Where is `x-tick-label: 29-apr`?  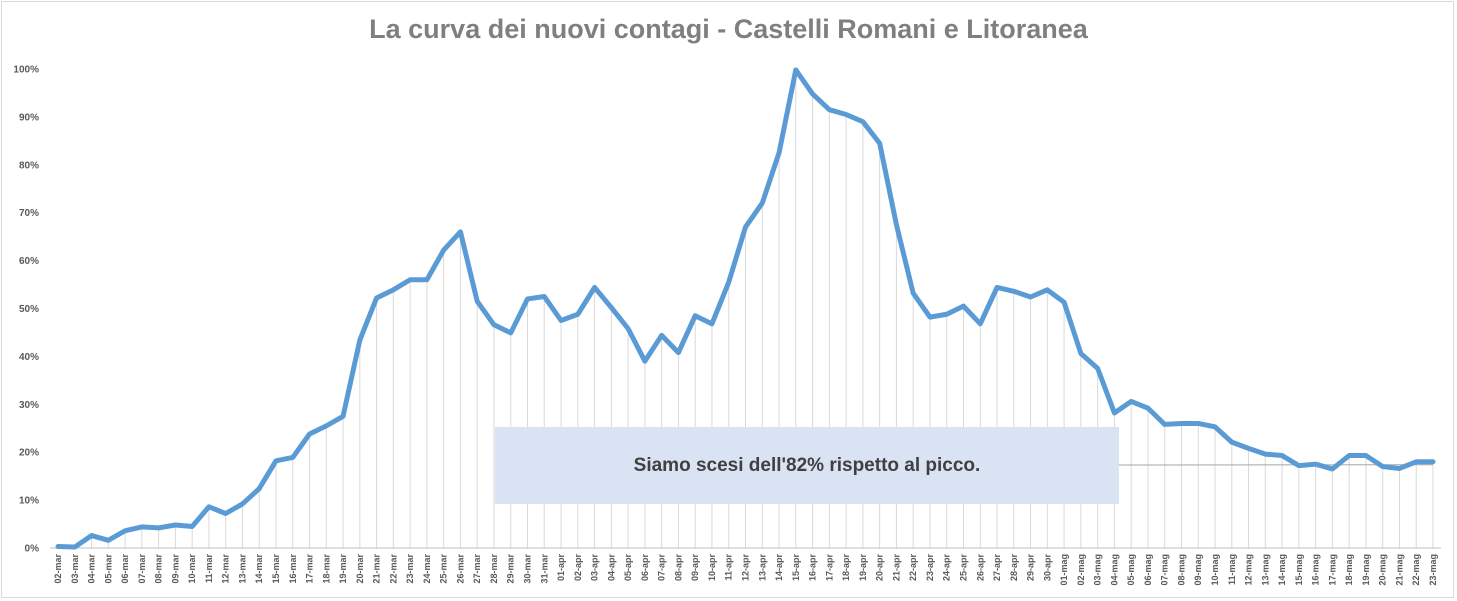
x-tick-label: 29-apr is located at coordinates (1031, 568).